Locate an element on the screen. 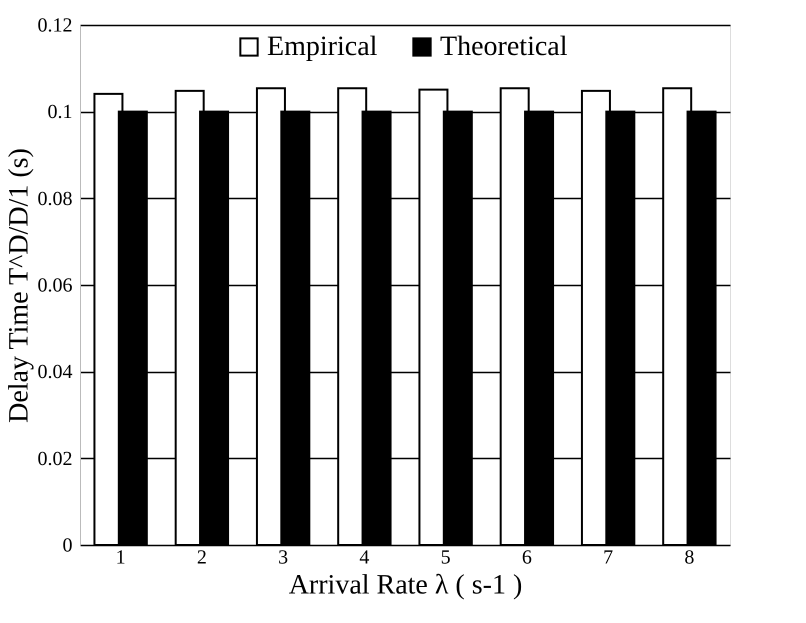 This screenshot has width=806, height=623. legend-label: Empirical is located at coordinates (322, 46).